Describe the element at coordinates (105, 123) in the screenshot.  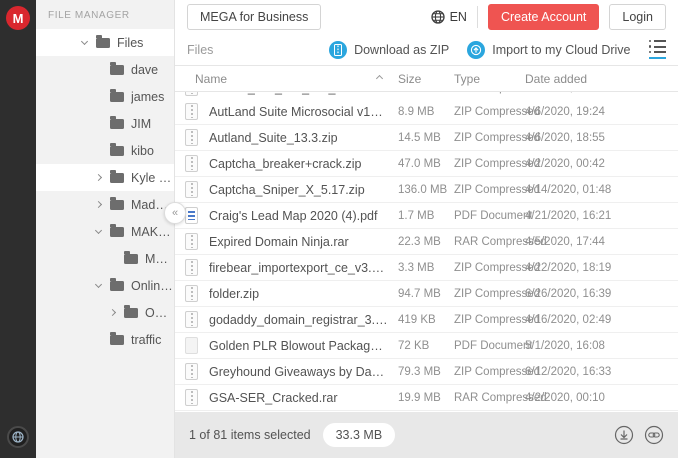
I see `sidebar-item-jim: JIM` at that location.